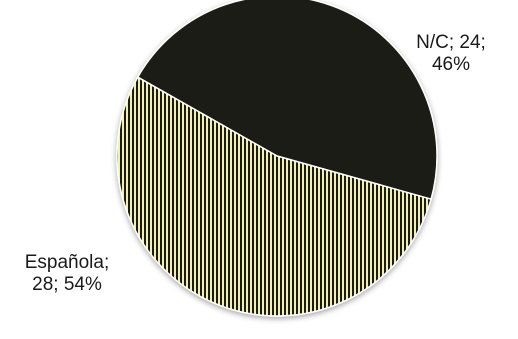  What do you see at coordinates (67, 284) in the screenshot?
I see `slice-label-line: 28; 54%` at bounding box center [67, 284].